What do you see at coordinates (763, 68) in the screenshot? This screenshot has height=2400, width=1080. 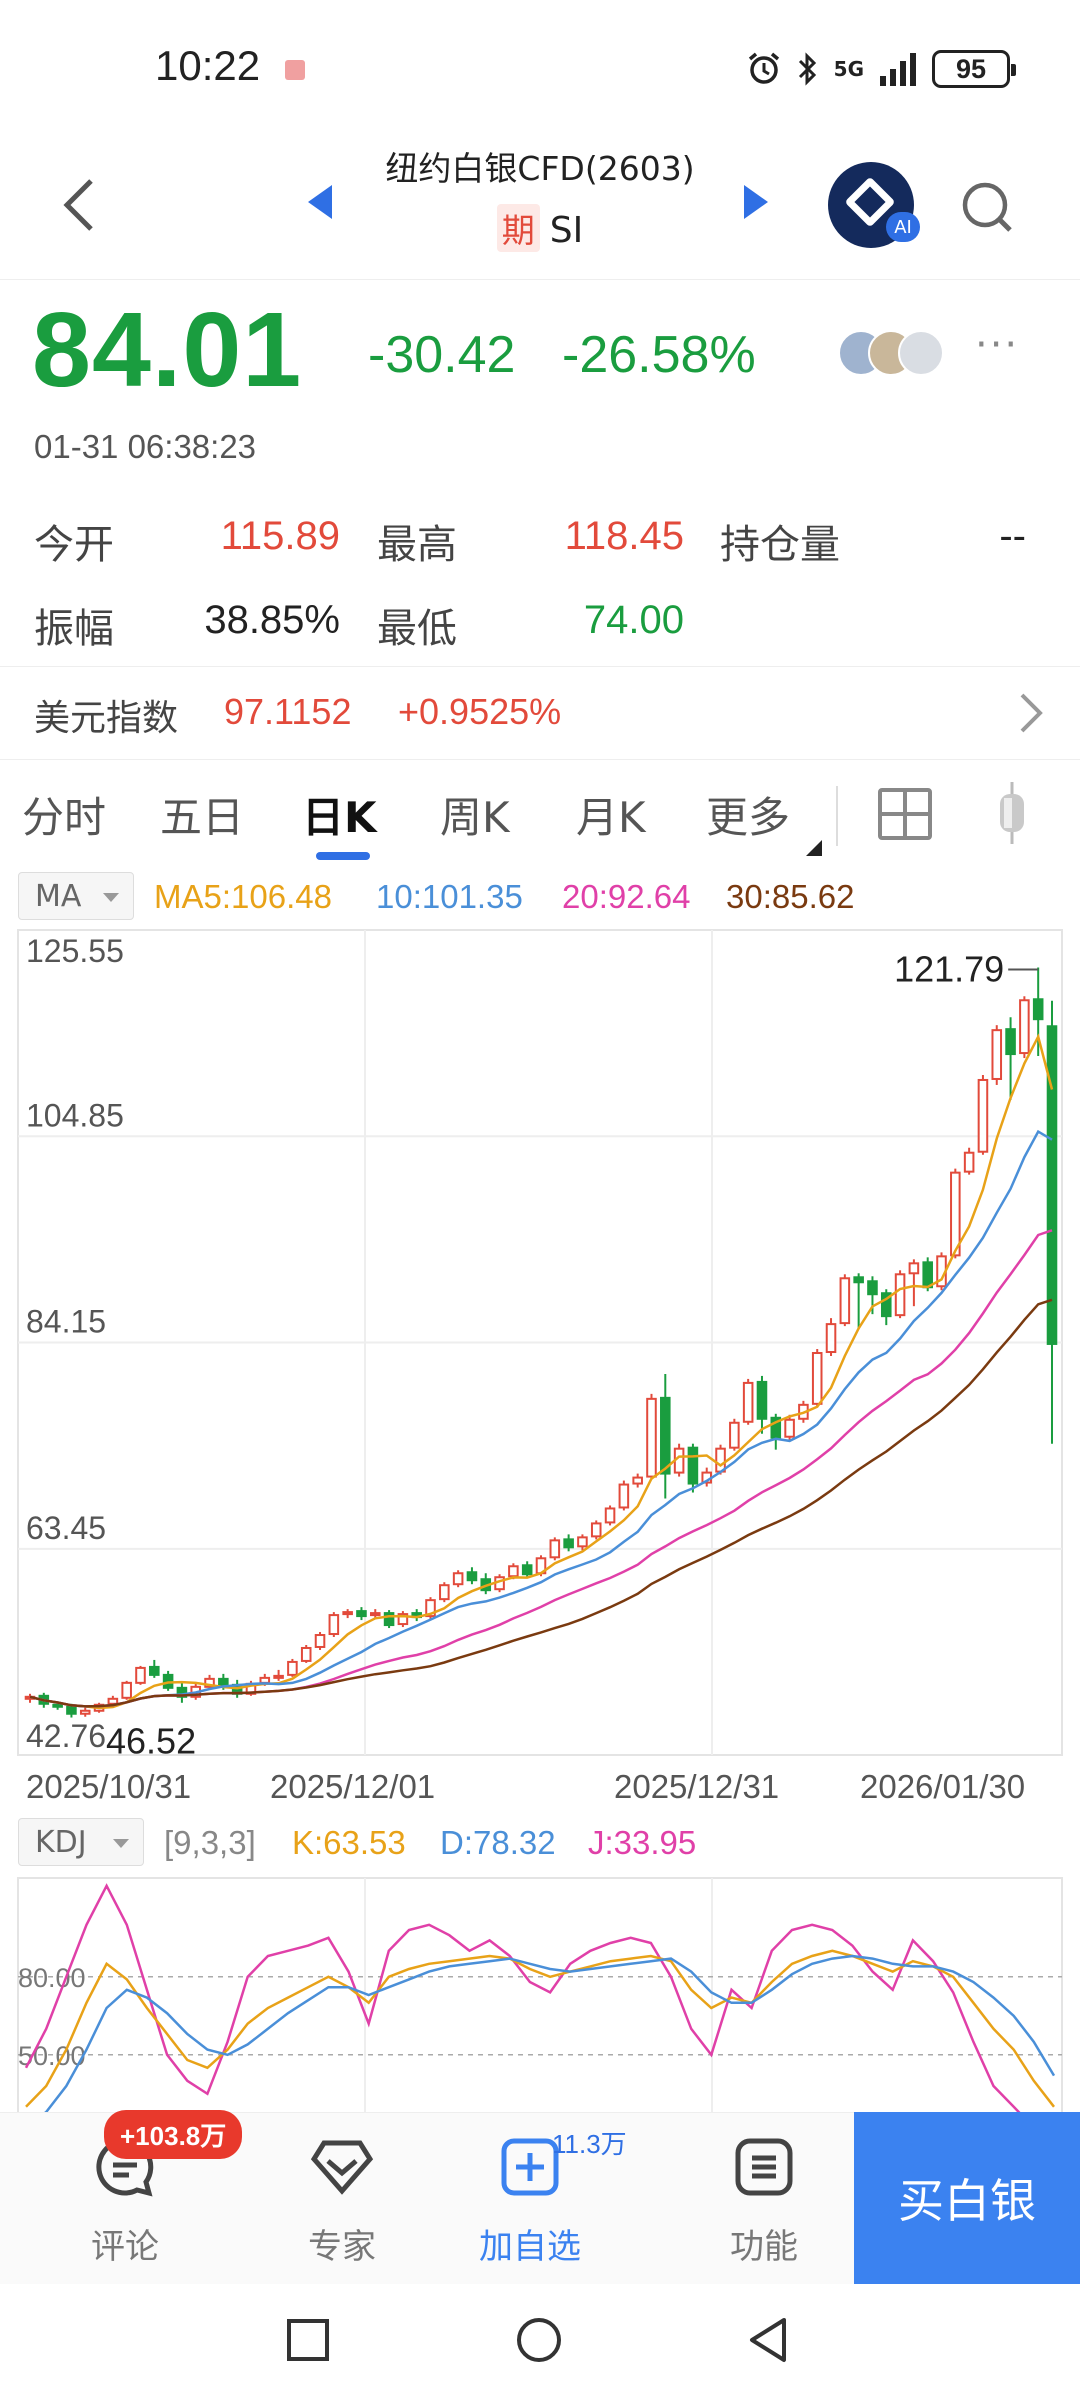 I see `alarm-icon` at bounding box center [763, 68].